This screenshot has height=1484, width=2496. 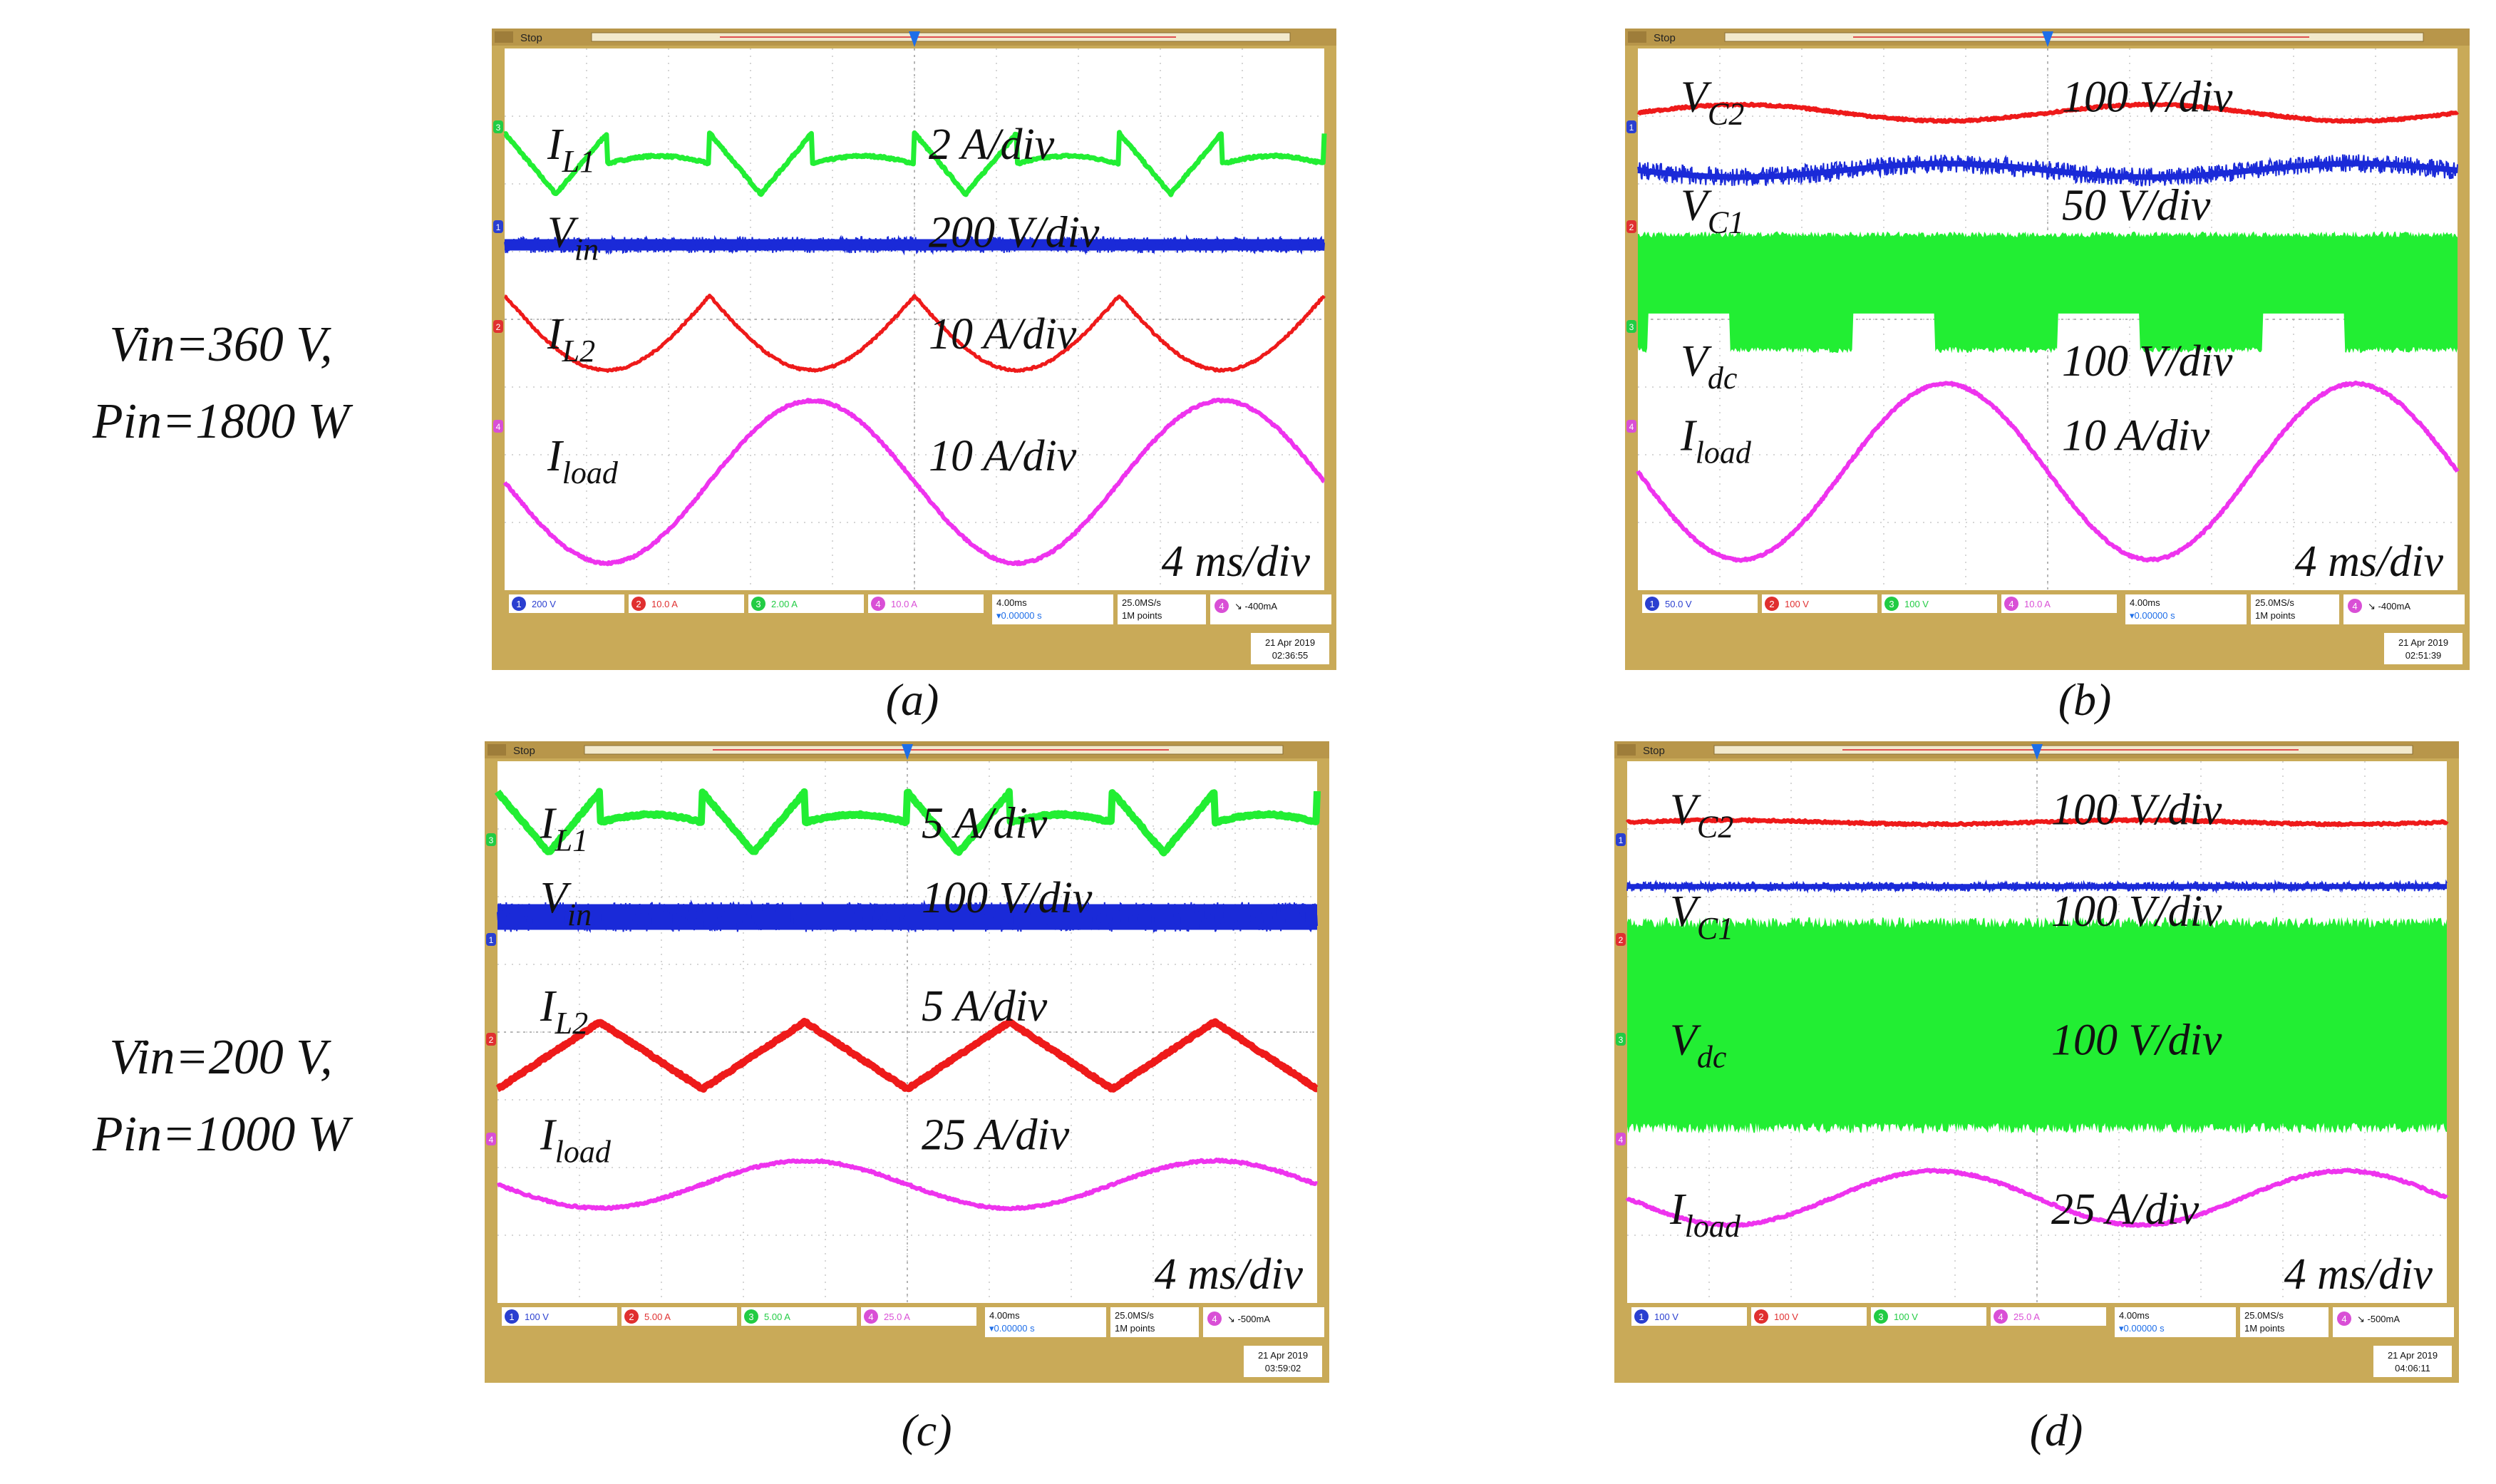 What do you see at coordinates (491, 840) in the screenshot?
I see `channel-marker-label: 3` at bounding box center [491, 840].